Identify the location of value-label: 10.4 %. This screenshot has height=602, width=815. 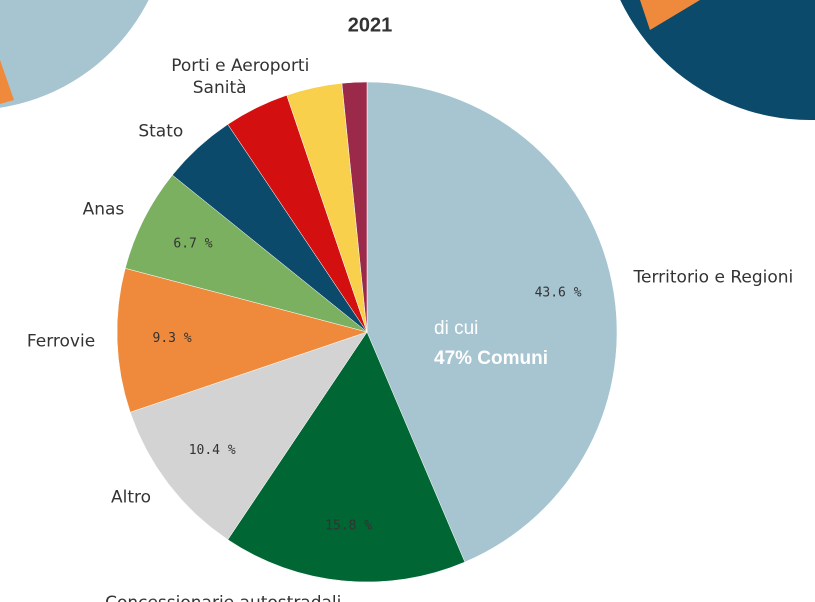
(212, 450).